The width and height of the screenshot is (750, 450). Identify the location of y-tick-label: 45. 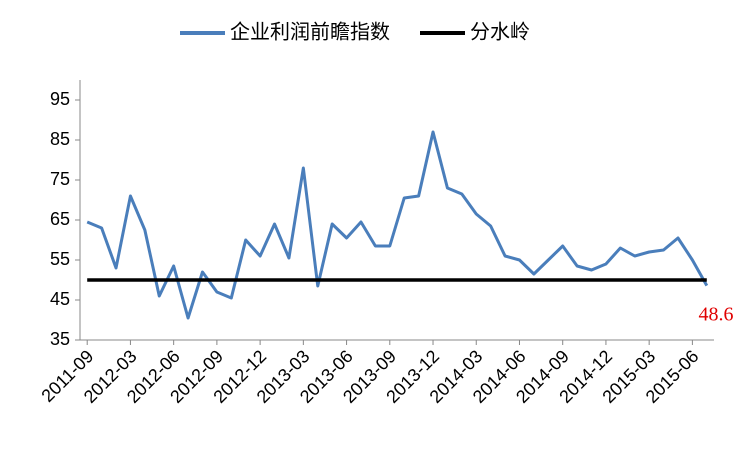
(60, 299).